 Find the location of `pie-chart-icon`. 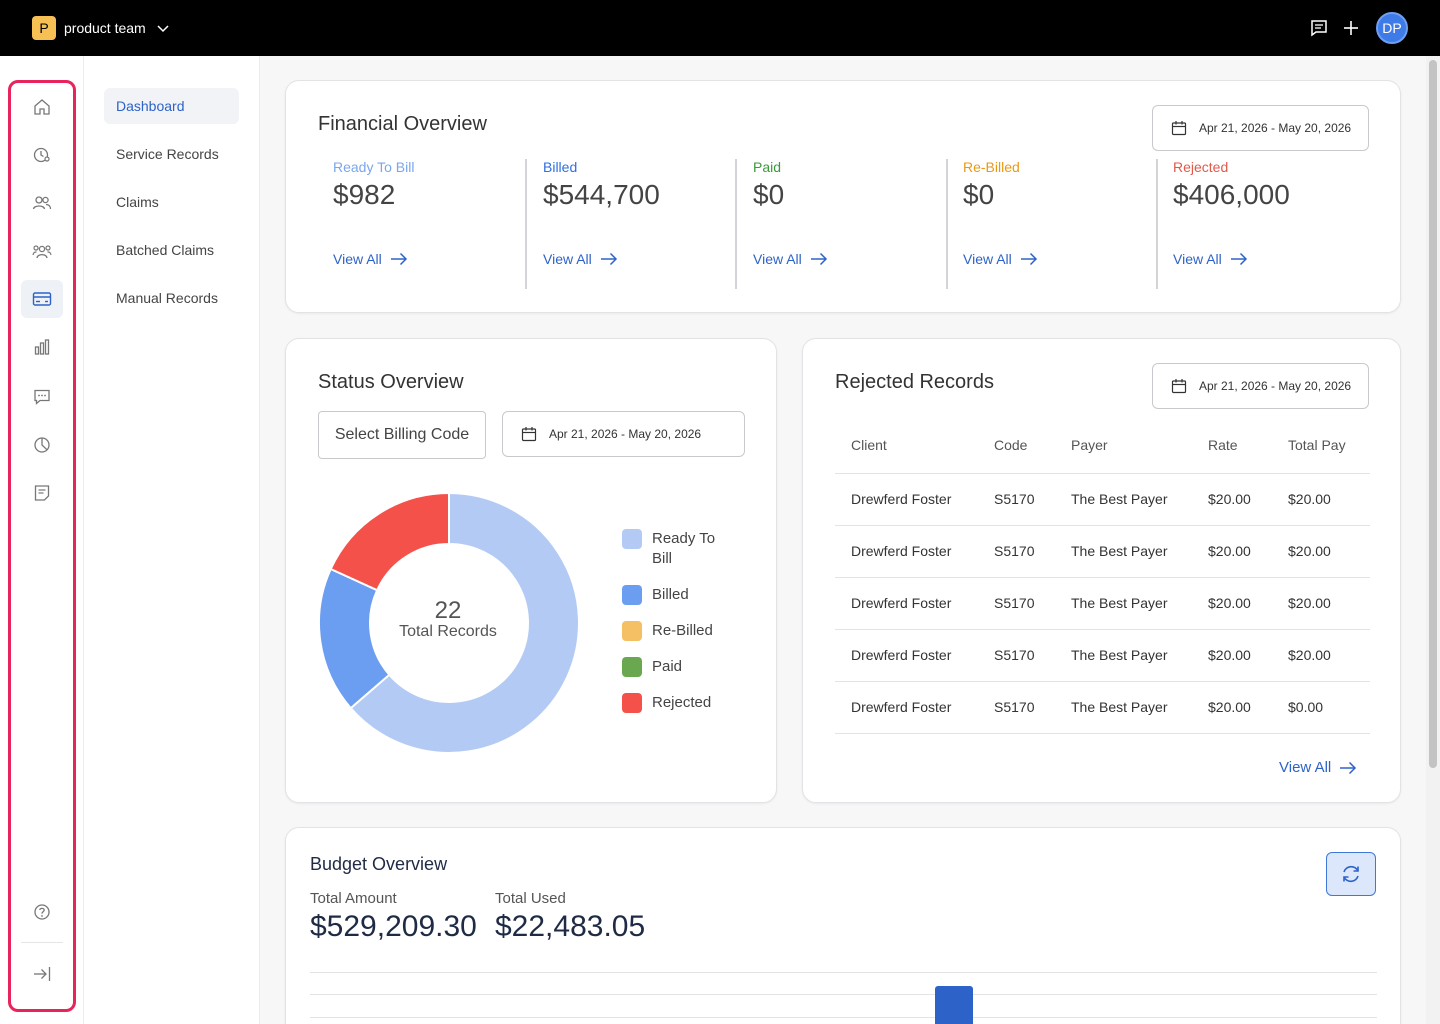

pie-chart-icon is located at coordinates (42, 445).